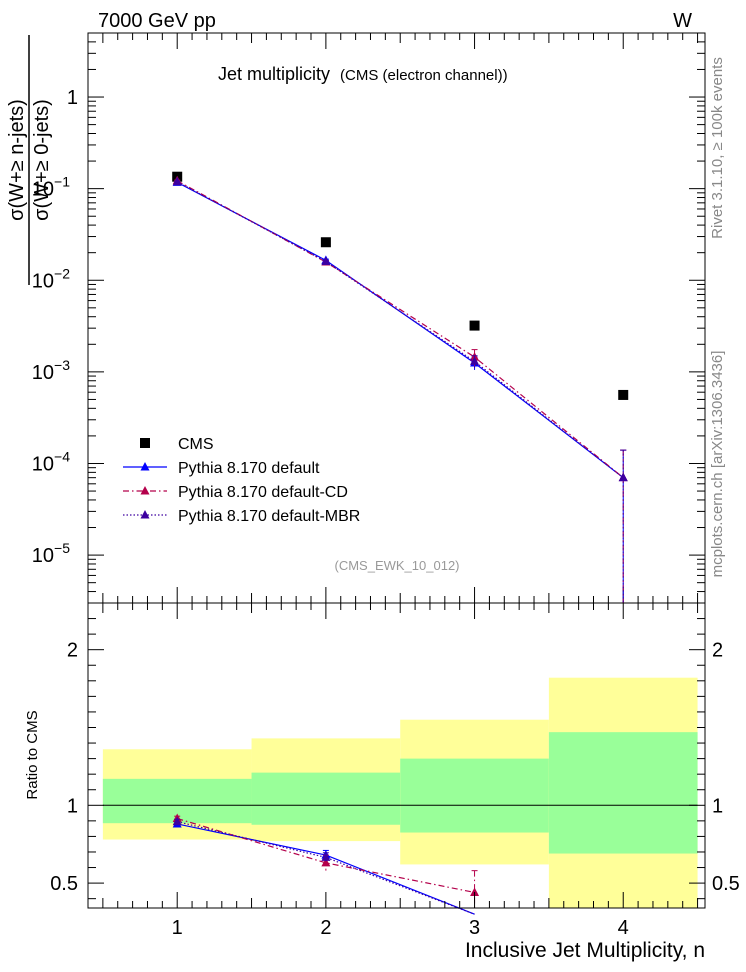  I want to click on mcplots-label: mcplots.cern.ch [arXiv:1306.3436], so click(717, 464).